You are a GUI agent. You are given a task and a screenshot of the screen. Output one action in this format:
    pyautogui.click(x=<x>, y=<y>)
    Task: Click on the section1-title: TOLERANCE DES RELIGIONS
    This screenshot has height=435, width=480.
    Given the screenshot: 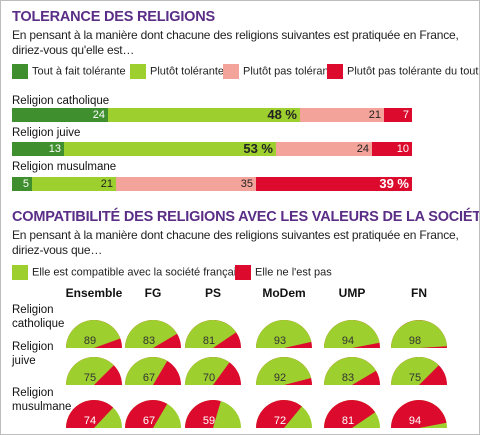 What is the action you would take?
    pyautogui.click(x=113, y=17)
    